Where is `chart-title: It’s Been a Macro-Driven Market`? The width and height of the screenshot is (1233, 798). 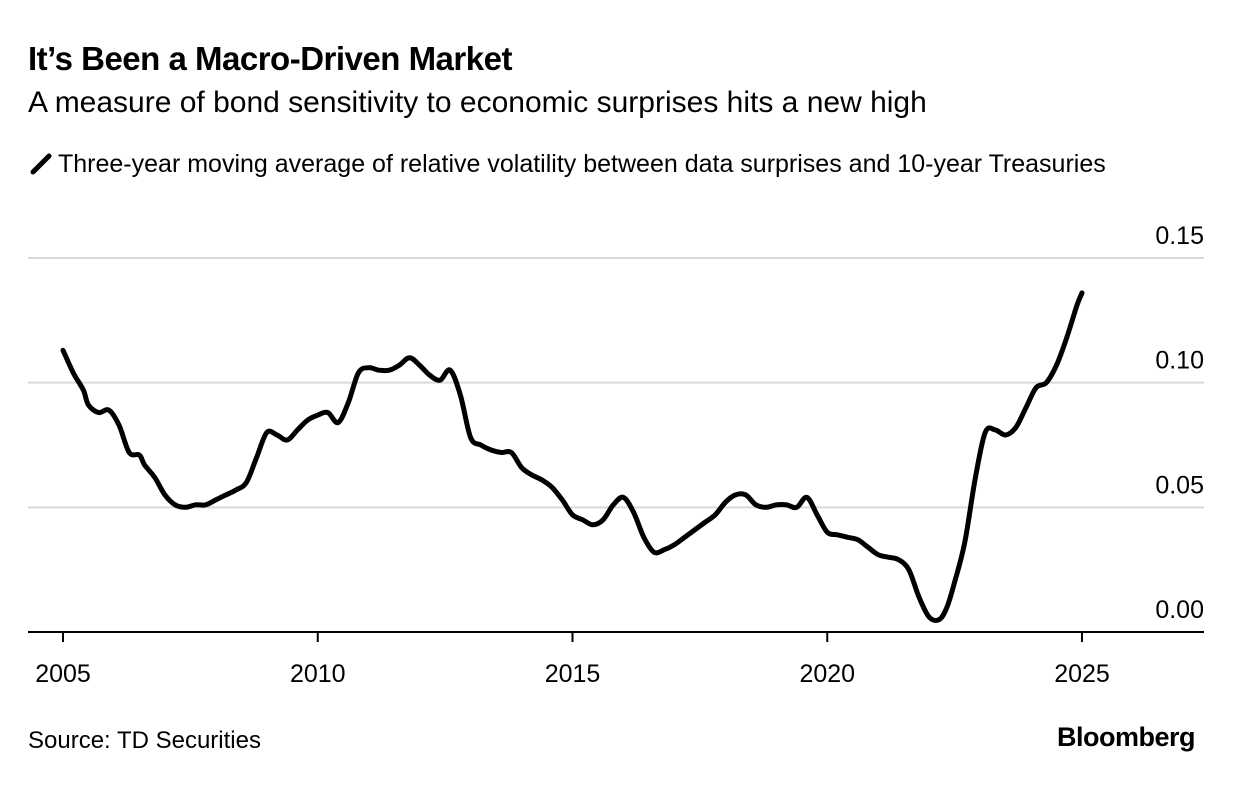
chart-title: It’s Been a Macro-Driven Market is located at coordinates (270, 58).